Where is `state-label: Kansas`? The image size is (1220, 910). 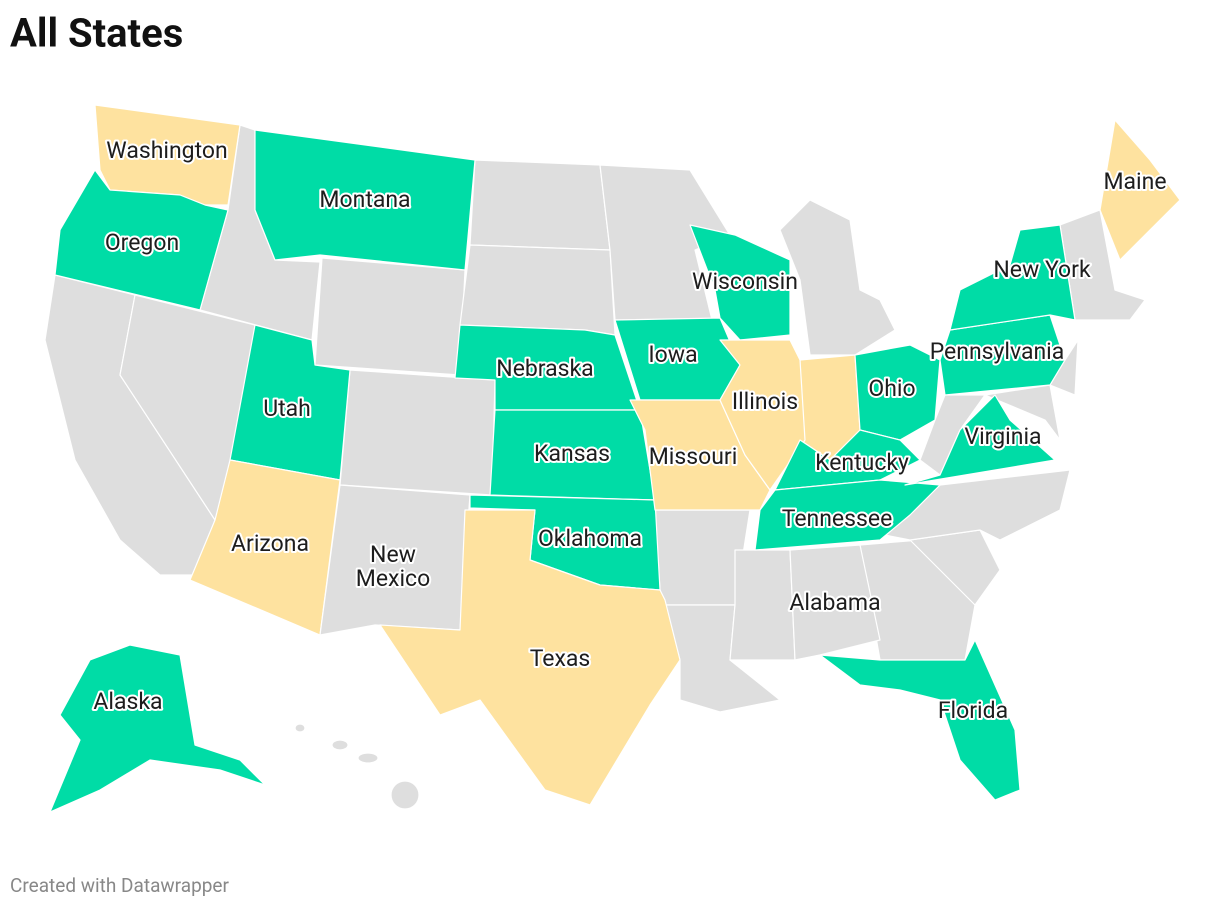
state-label: Kansas is located at coordinates (572, 453).